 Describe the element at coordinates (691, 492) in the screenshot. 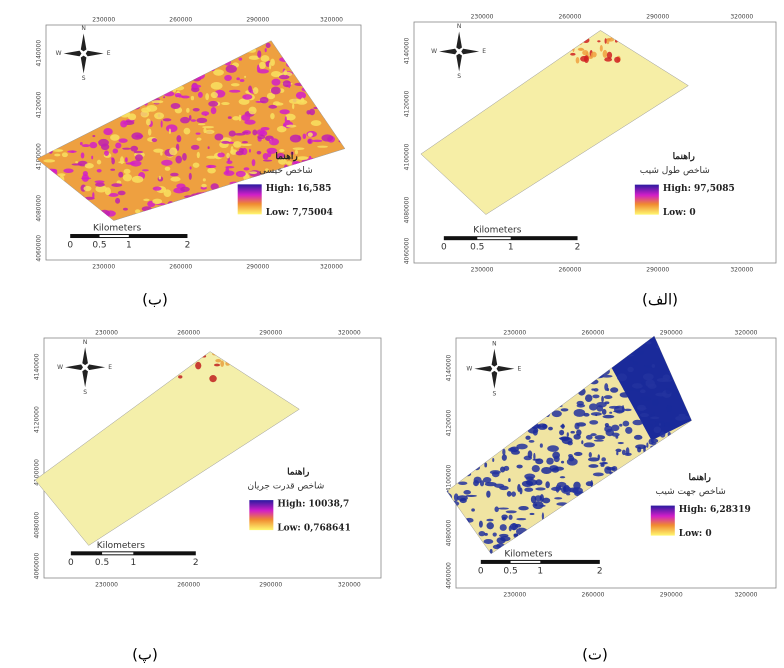

I see `legend-name: شاخص جهت شیب` at that location.